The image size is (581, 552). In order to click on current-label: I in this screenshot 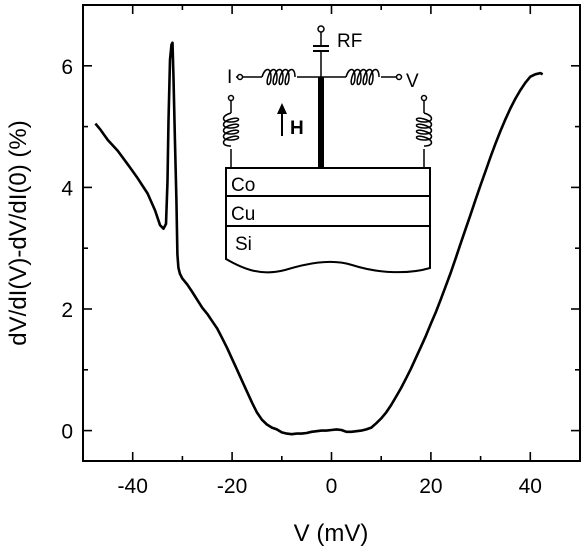, I will do `click(229, 77)`.